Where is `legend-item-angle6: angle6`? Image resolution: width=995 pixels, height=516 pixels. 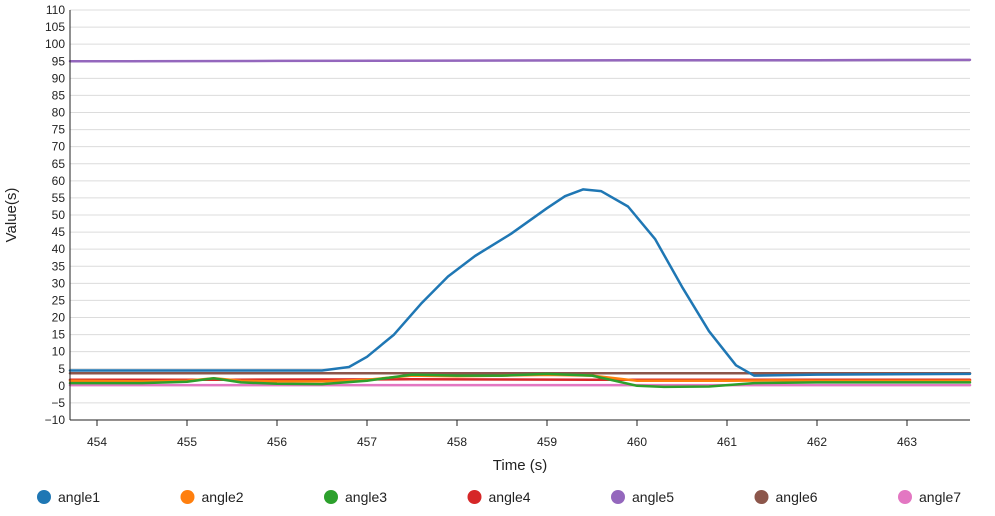 legend-item-angle6: angle6 is located at coordinates (786, 497).